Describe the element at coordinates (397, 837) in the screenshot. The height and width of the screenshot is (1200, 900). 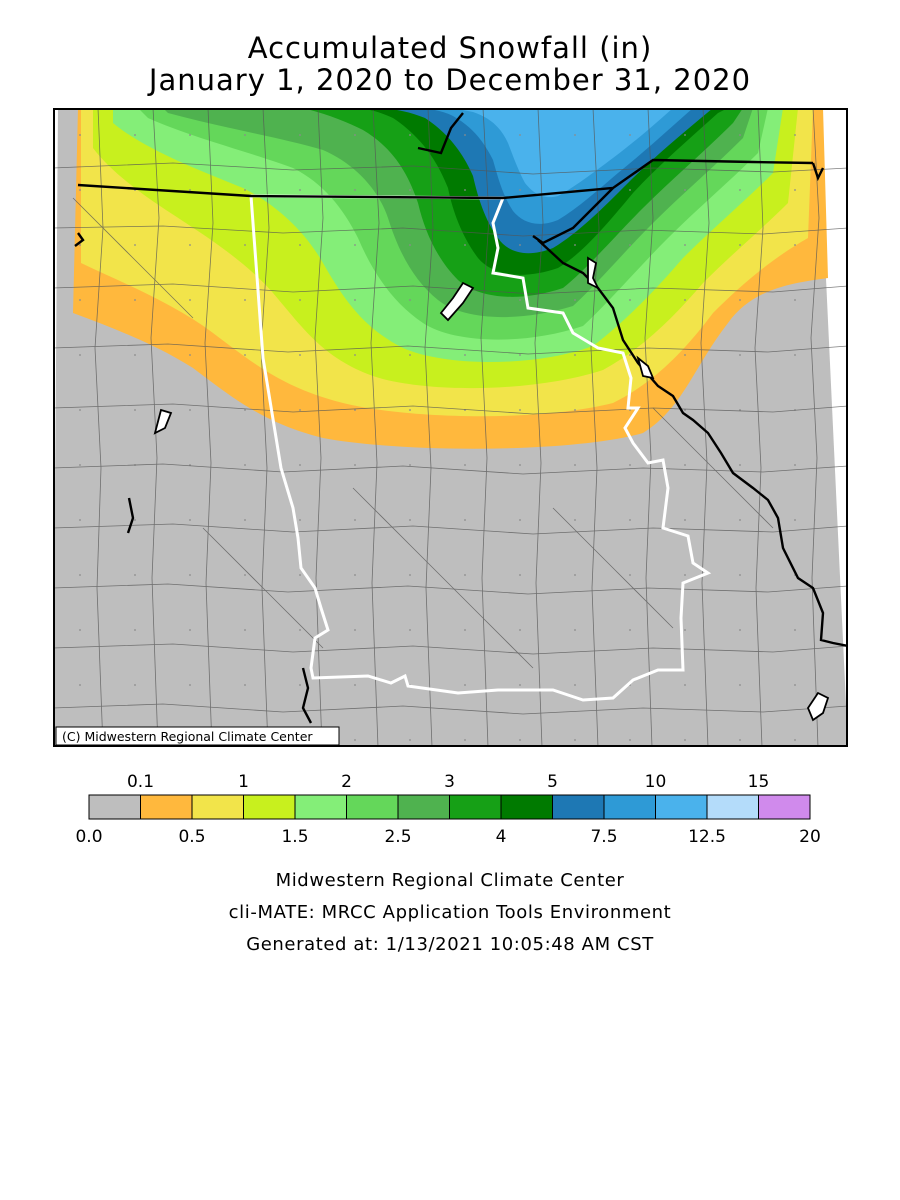
I see `legend-bottom-label: 2.5` at that location.